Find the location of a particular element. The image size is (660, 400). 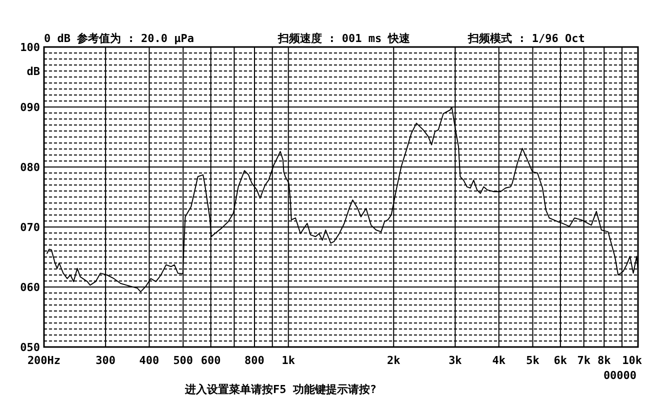

x-tick-label: 7k is located at coordinates (584, 360).